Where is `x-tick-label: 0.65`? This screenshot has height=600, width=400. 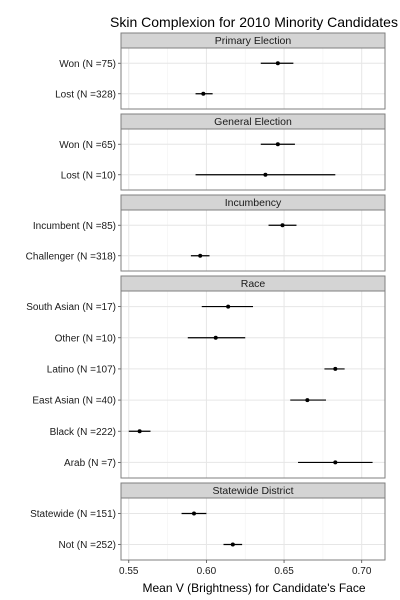 x-tick-label: 0.65 is located at coordinates (284, 571).